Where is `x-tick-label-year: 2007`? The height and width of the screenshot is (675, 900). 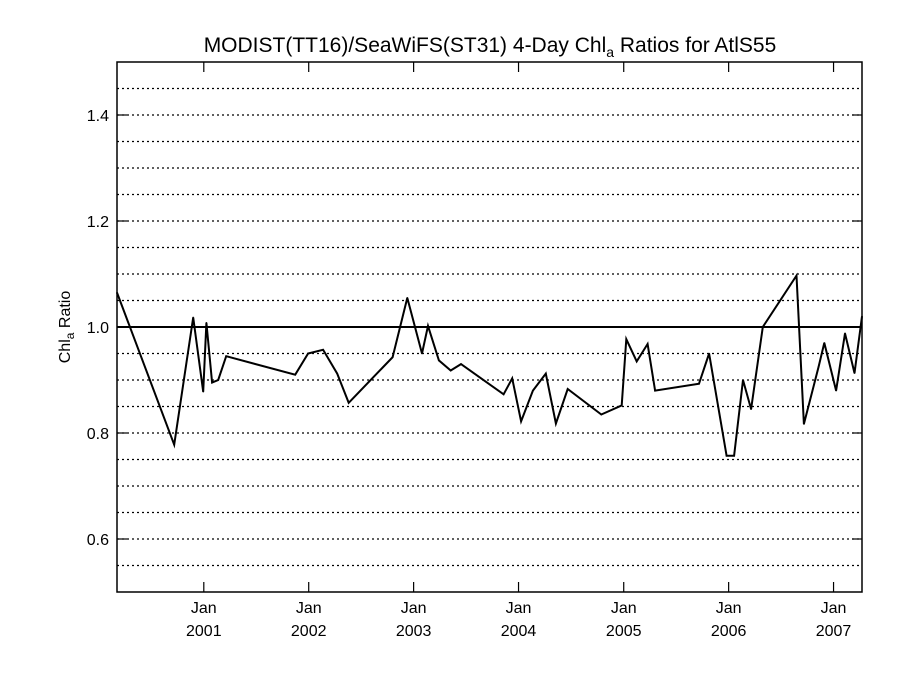 x-tick-label-year: 2007 is located at coordinates (834, 631).